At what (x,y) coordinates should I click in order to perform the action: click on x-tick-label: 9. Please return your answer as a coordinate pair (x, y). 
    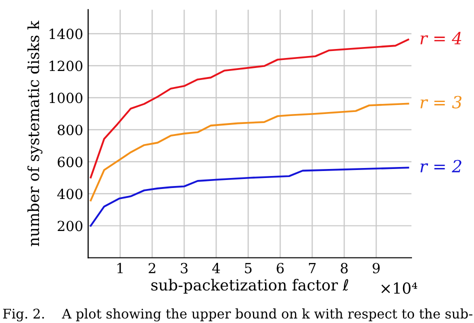
    Looking at the image, I should click on (376, 268).